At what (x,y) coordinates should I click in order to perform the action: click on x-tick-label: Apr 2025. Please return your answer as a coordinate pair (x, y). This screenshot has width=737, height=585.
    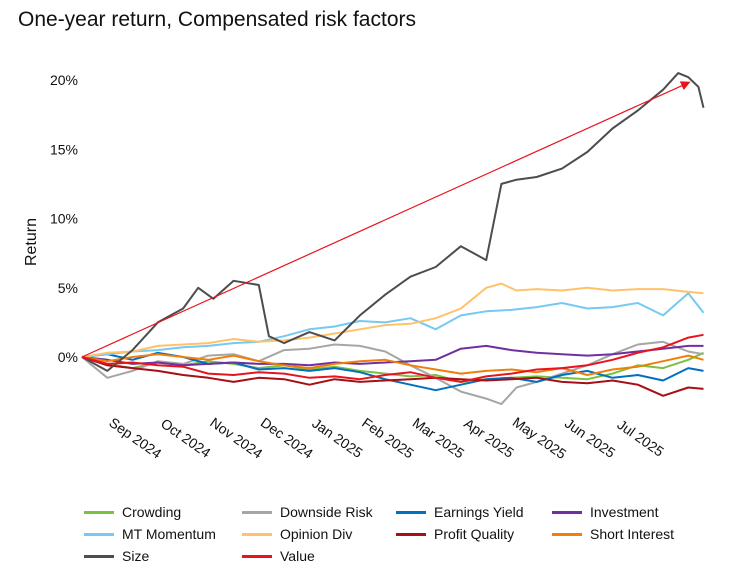
    Looking at the image, I should click on (489, 438).